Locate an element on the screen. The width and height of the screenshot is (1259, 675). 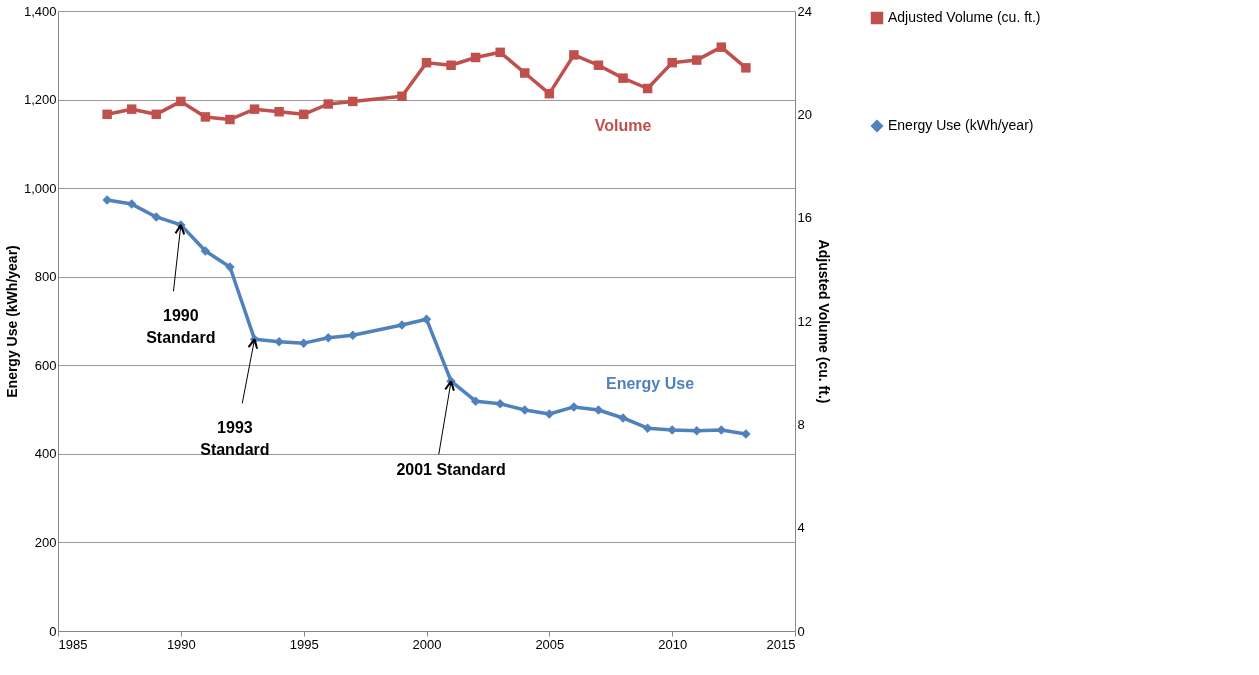
annotation: Volume is located at coordinates (623, 125).